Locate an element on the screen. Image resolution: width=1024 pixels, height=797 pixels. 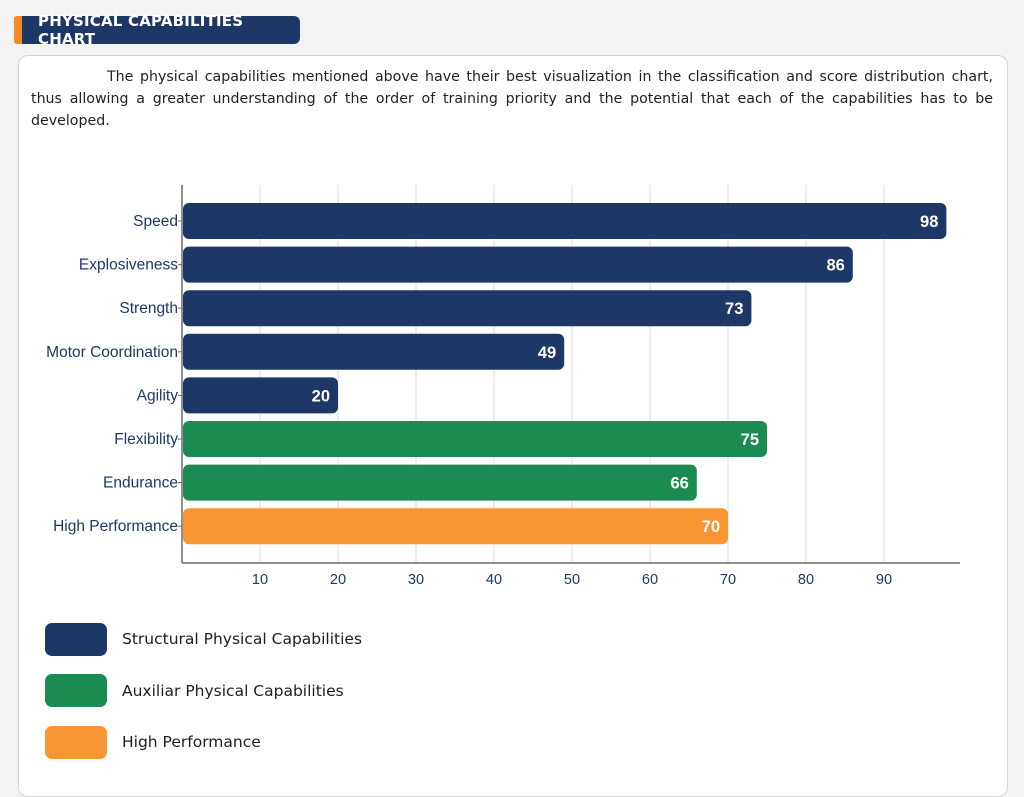
legend-item: Structural Physical Capabilities is located at coordinates (203, 639).